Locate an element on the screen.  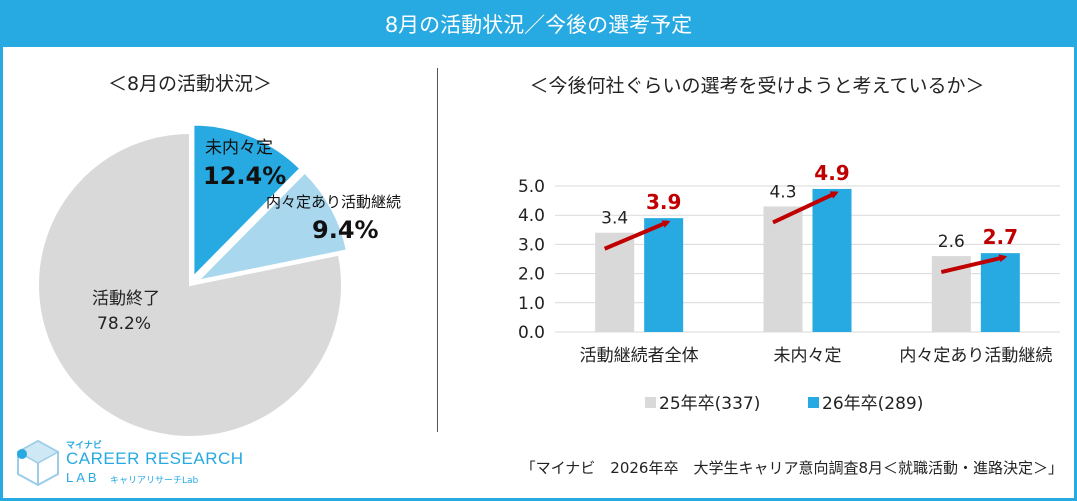
title-bar: 8月の活動状況／今後の選考予定 is located at coordinates (538, 25).